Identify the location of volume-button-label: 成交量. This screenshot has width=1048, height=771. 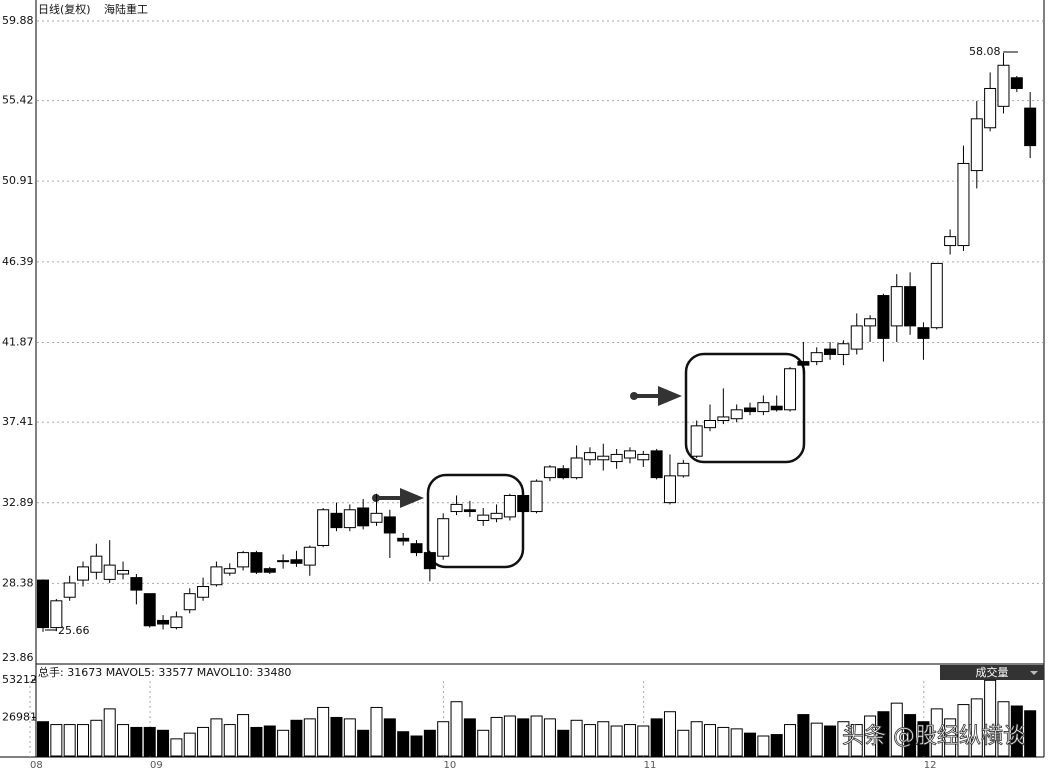
(992, 672).